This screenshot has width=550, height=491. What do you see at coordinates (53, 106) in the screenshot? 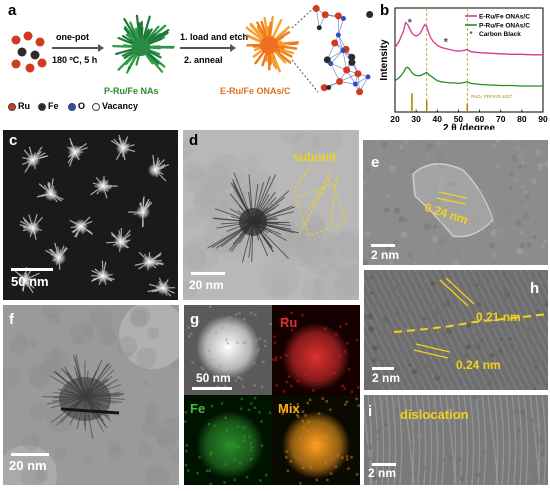
I see `legend-atom-label: Fe` at bounding box center [53, 106].